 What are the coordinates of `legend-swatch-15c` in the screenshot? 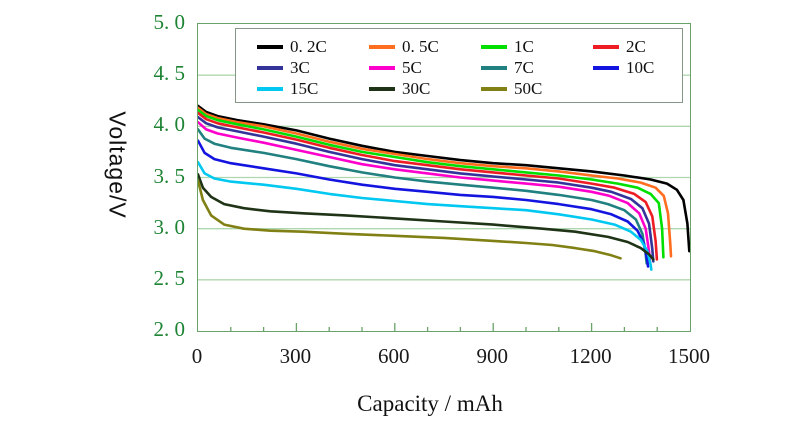 It's located at (270, 88).